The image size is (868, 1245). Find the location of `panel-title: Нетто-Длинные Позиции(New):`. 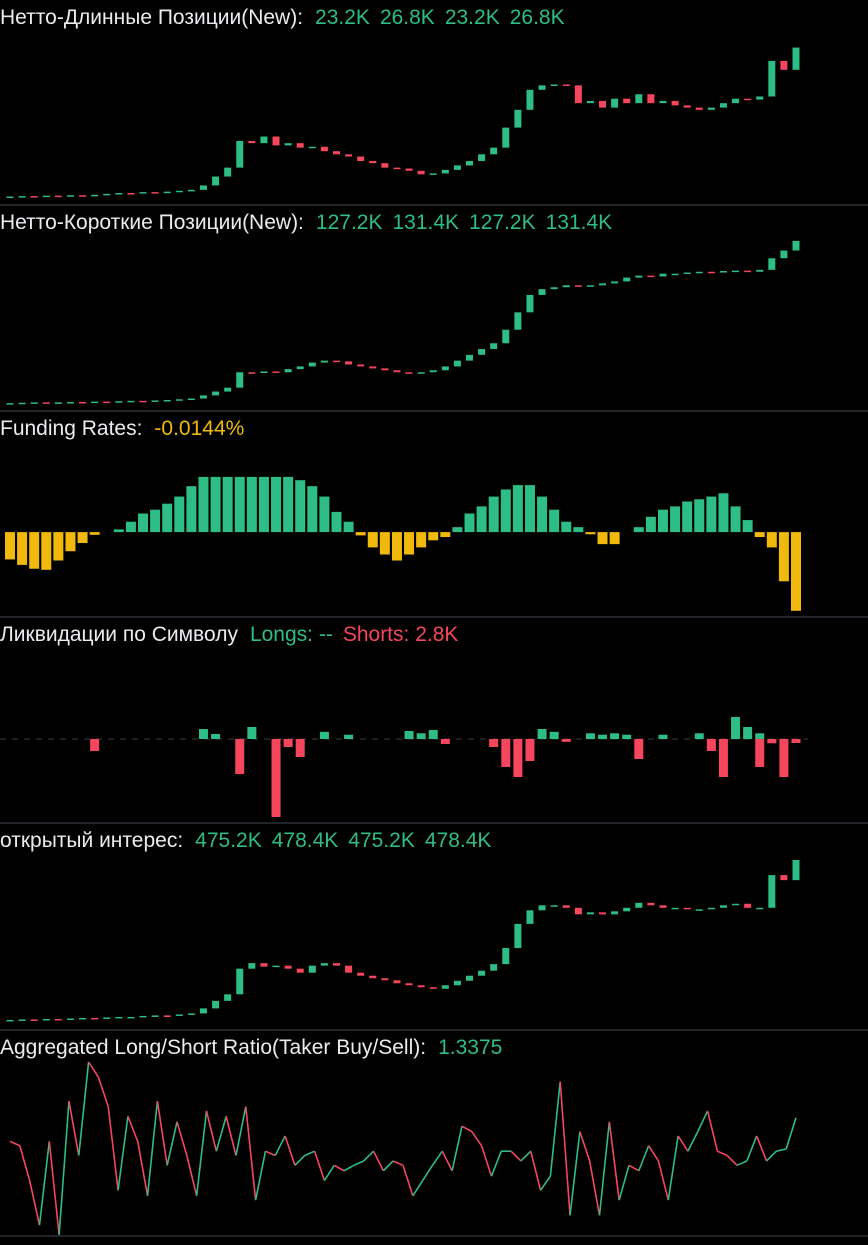

panel-title: Нетто-Длинные Позиции(New): is located at coordinates (151, 17).